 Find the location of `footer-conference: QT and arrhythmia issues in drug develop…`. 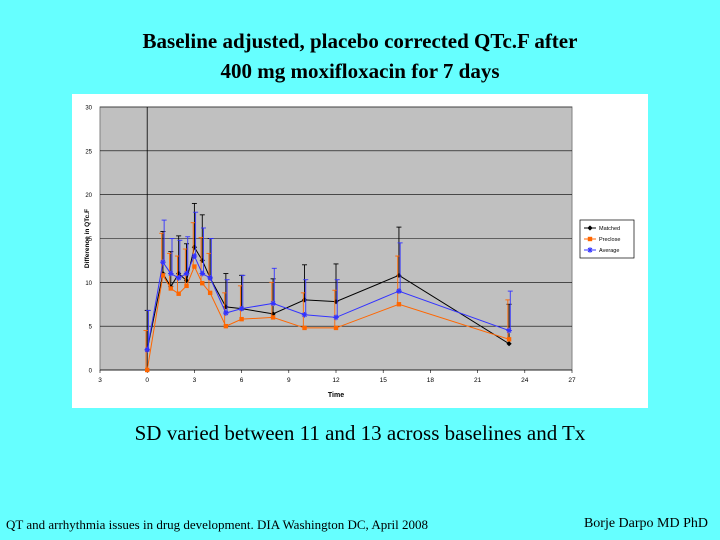

footer-conference: QT and arrhythmia issues in drug develop… is located at coordinates (217, 524).